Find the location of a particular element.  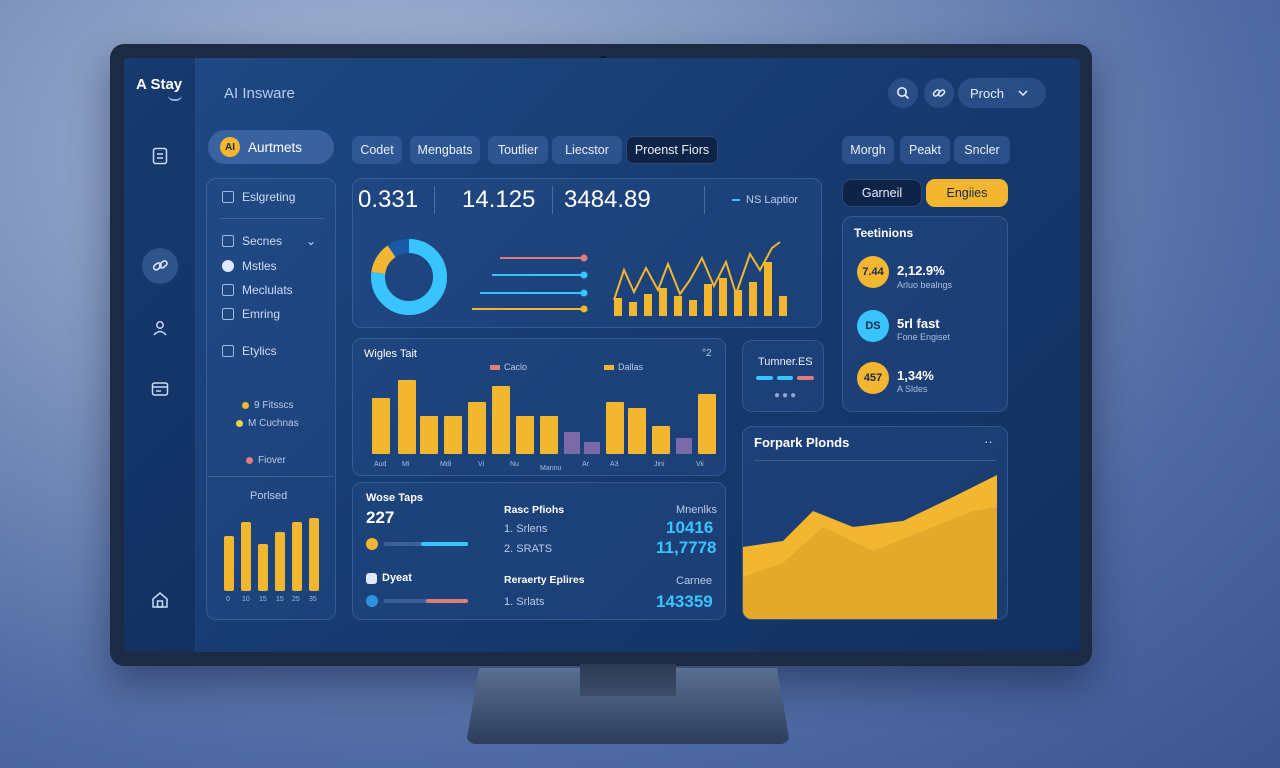

chevron-down-icon is located at coordinates (1023, 93).